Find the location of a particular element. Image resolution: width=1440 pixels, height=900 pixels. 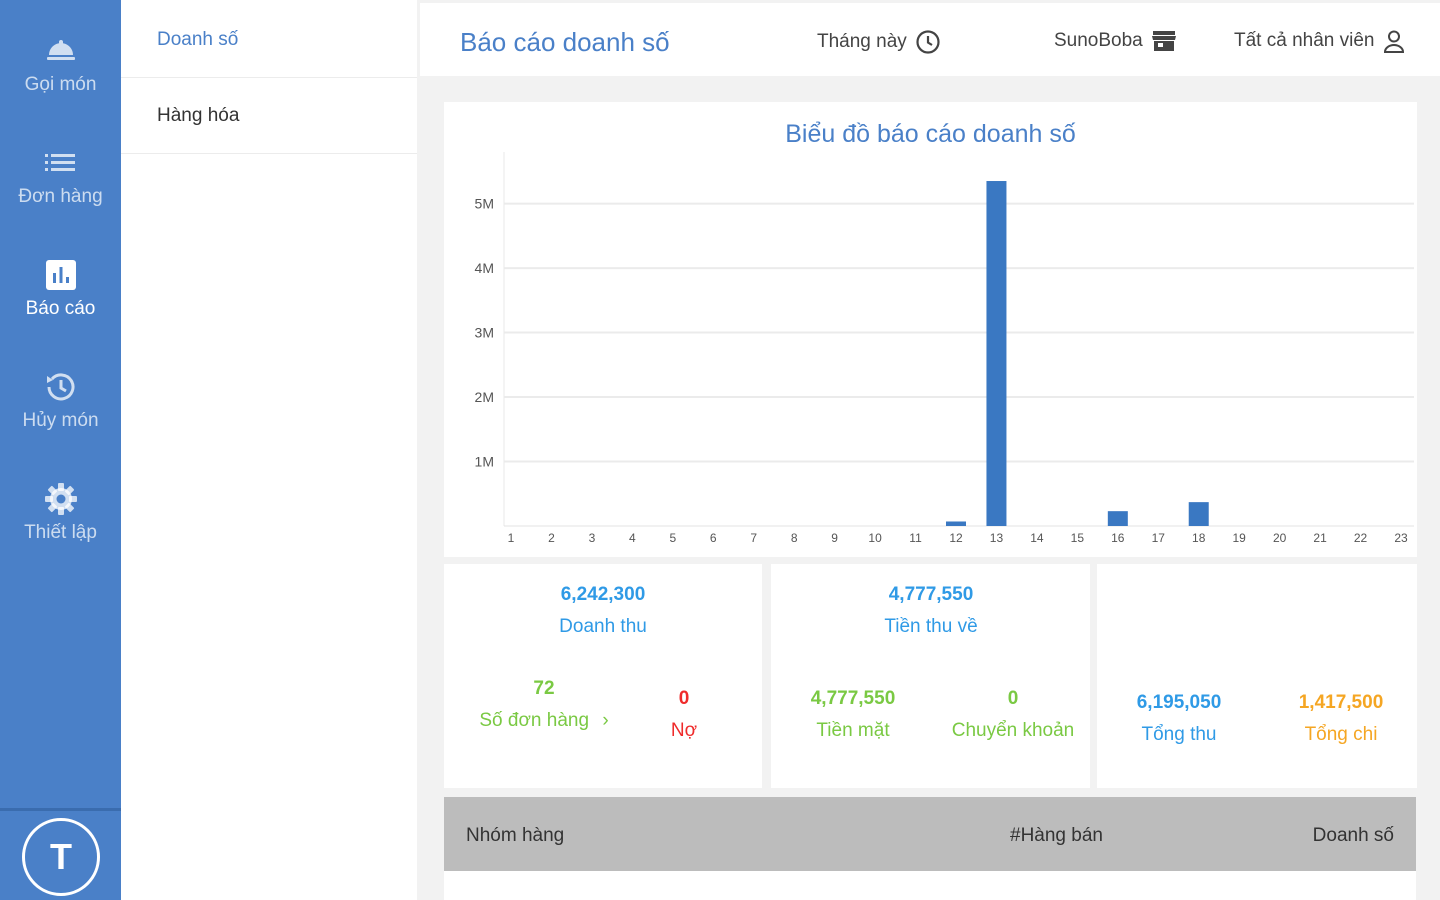

clock-icon is located at coordinates (928, 42).